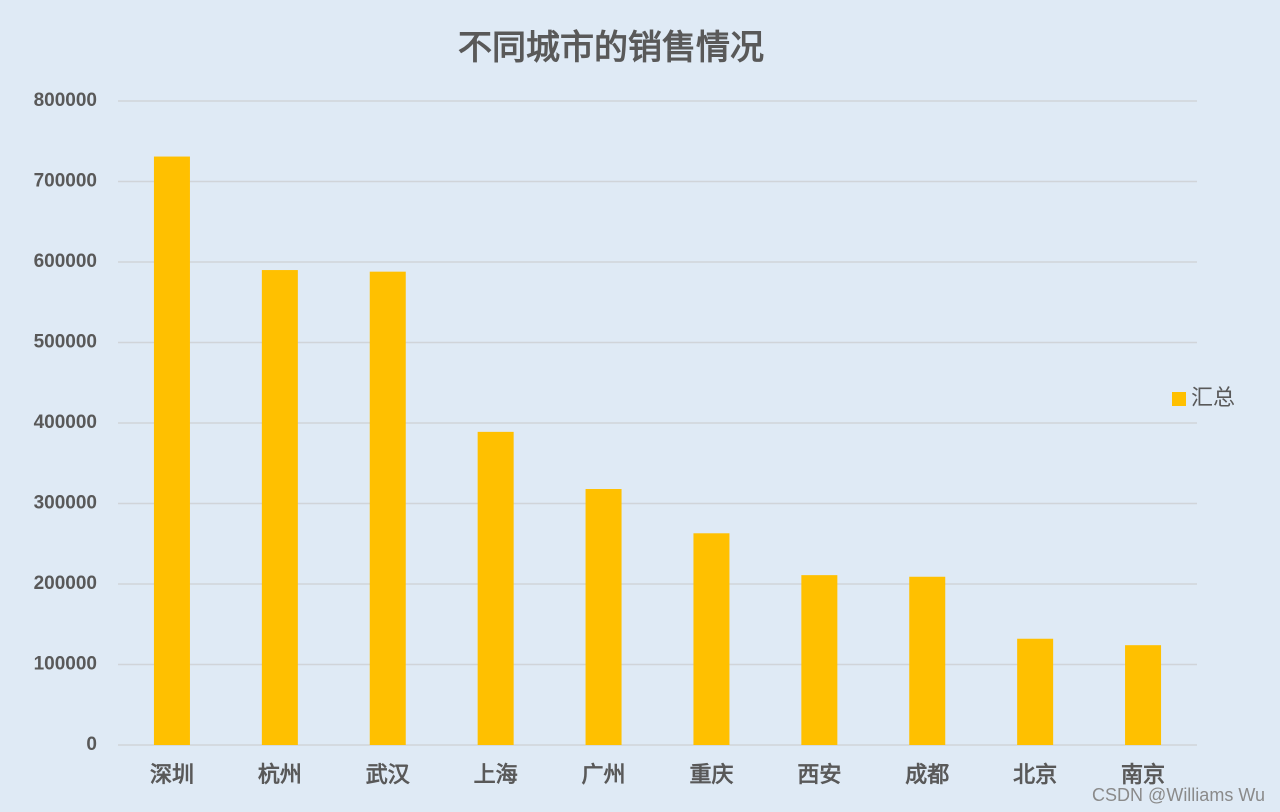 Image resolution: width=1280 pixels, height=812 pixels. I want to click on y-tick-label: 600000, so click(65, 261).